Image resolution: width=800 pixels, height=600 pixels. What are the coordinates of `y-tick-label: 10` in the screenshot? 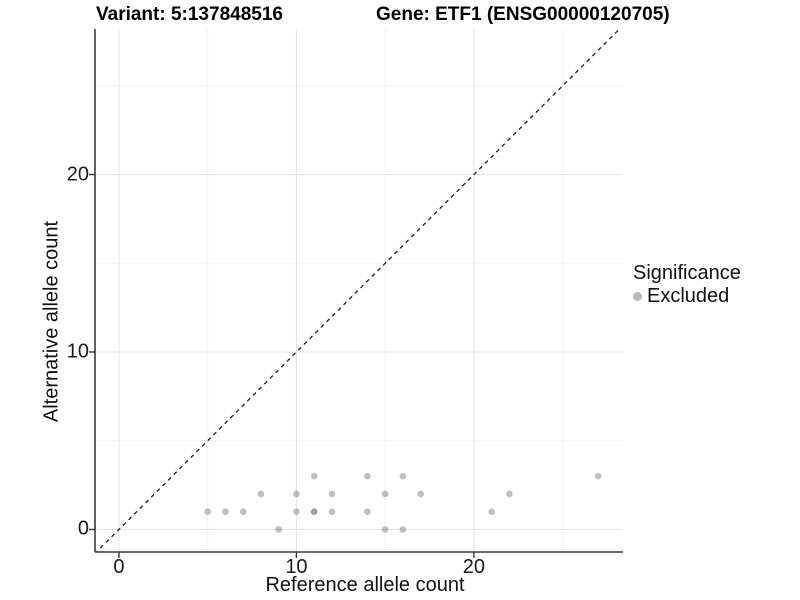 It's located at (77, 351).